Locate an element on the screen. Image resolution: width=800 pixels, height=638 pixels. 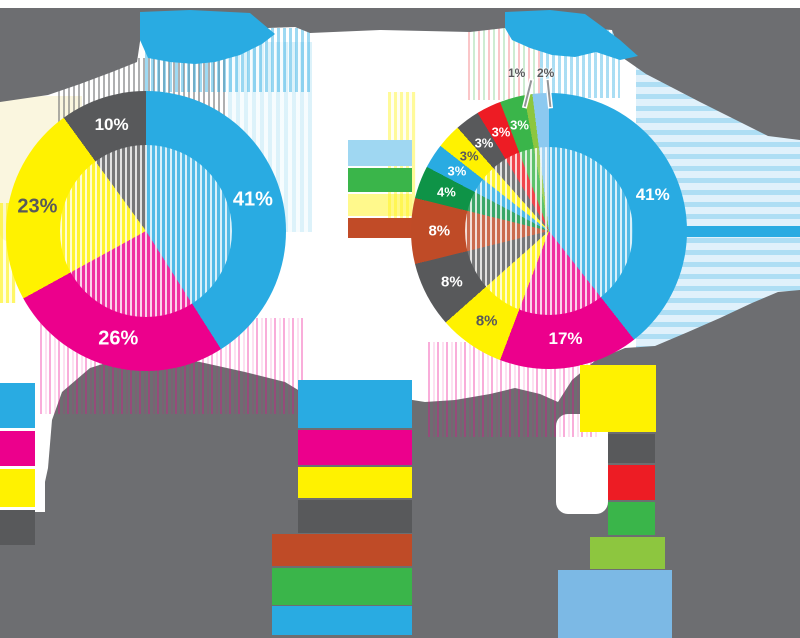
smear-blue-band is located at coordinates (743, 231).